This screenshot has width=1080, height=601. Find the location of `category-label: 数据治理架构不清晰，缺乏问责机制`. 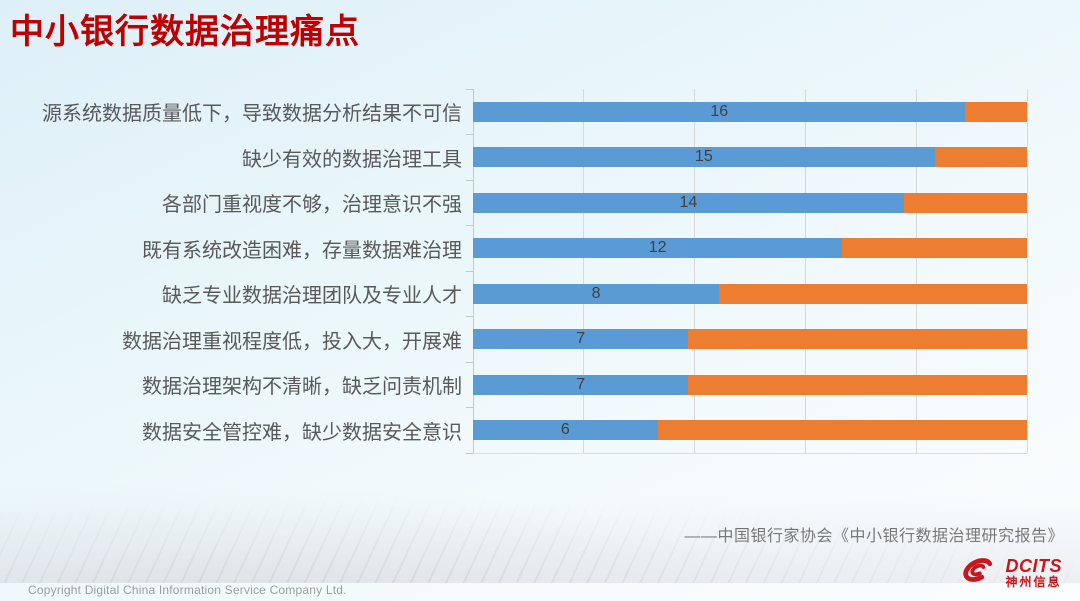

category-label: 数据治理架构不清晰，缺乏问责机制 is located at coordinates (302, 387).